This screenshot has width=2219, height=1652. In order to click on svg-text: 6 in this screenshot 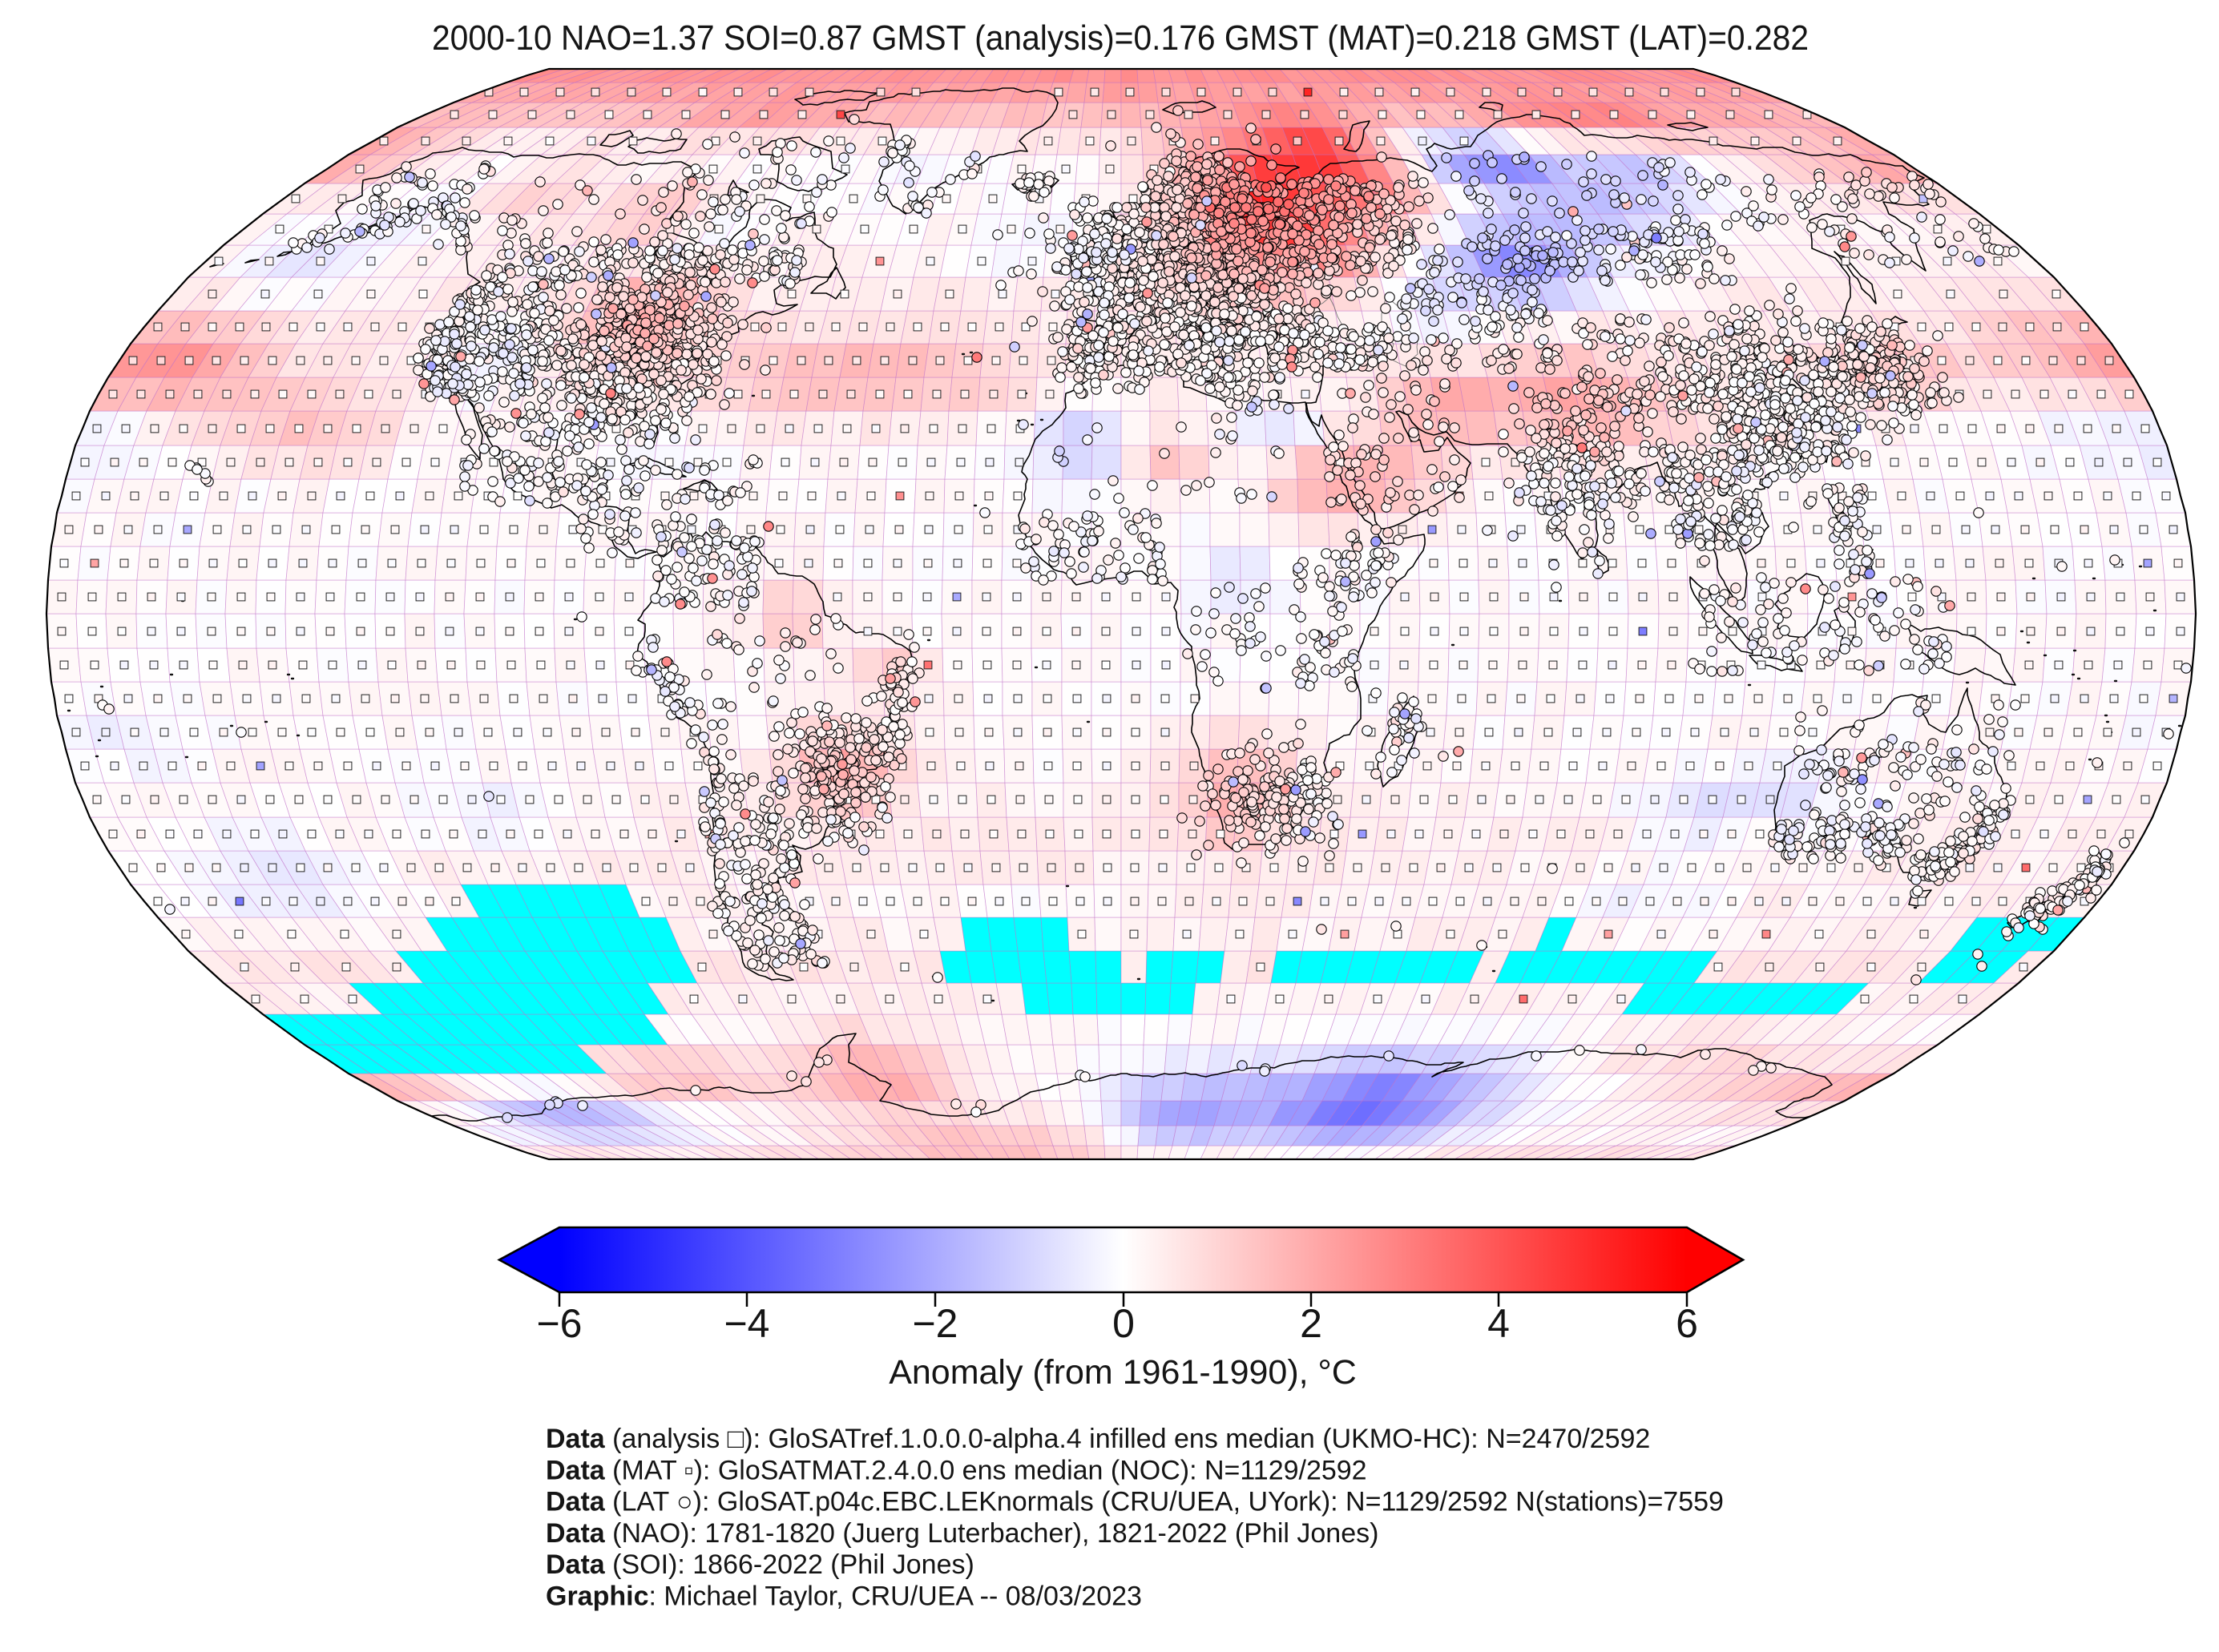, I will do `click(1687, 1324)`.